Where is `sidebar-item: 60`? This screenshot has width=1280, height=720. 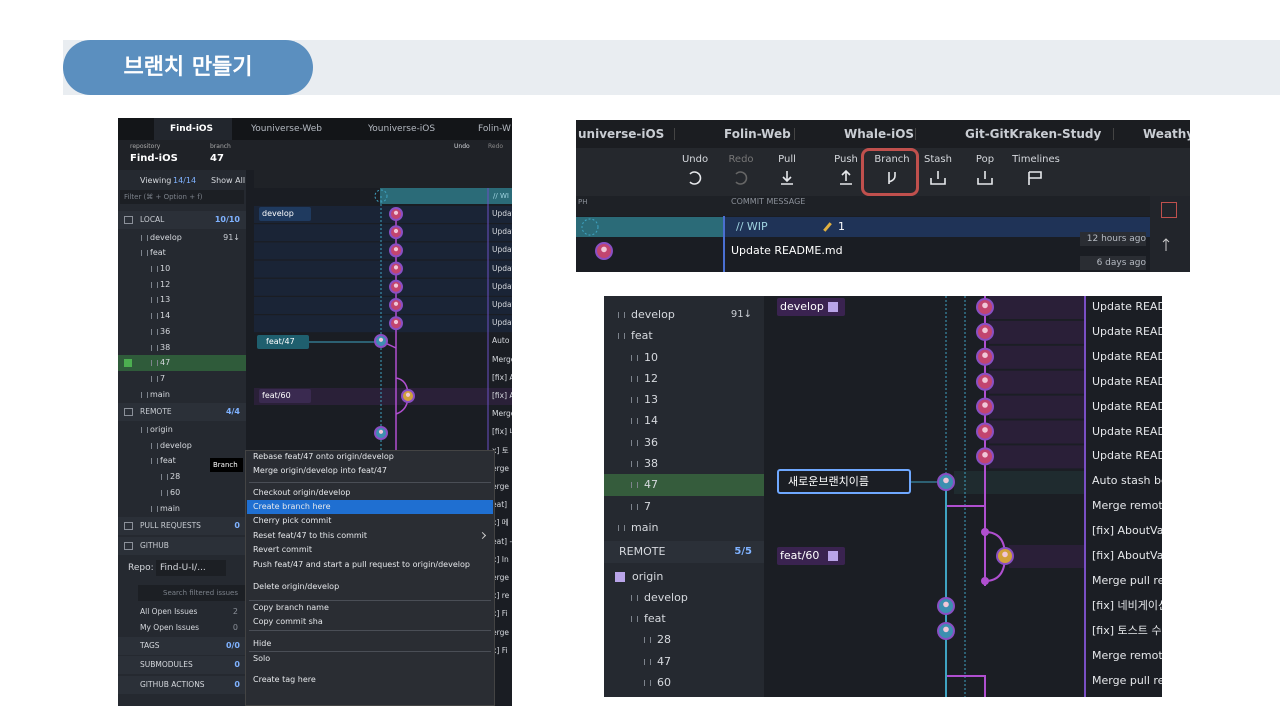 sidebar-item: 60 is located at coordinates (664, 682).